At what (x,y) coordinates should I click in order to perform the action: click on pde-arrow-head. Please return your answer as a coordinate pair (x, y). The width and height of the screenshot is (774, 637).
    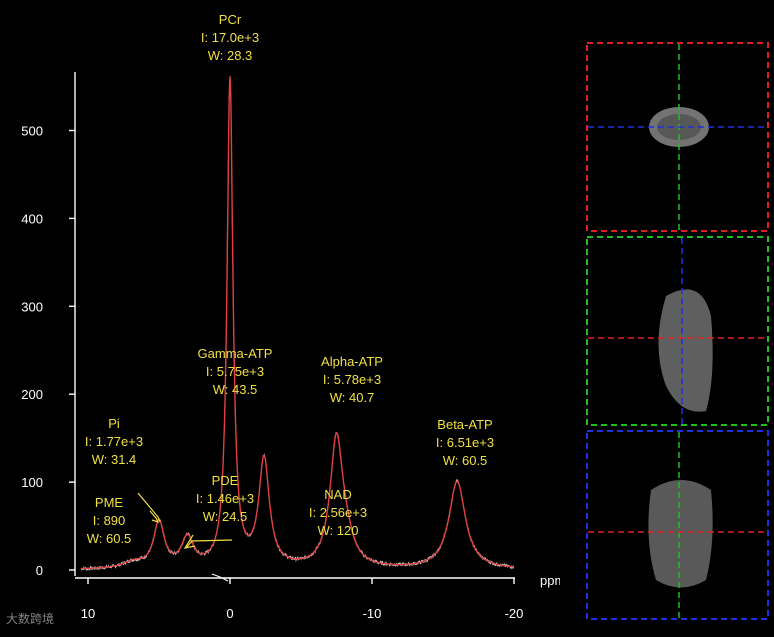
    Looking at the image, I should click on (189, 541).